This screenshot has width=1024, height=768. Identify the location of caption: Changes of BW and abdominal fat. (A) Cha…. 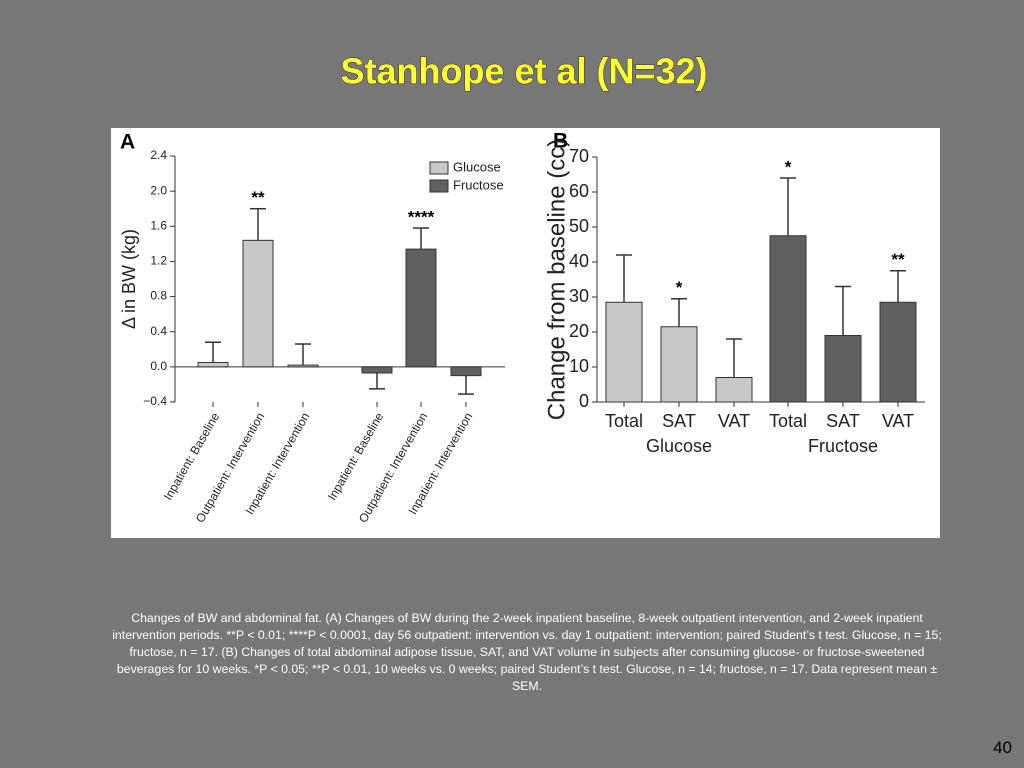
(527, 652).